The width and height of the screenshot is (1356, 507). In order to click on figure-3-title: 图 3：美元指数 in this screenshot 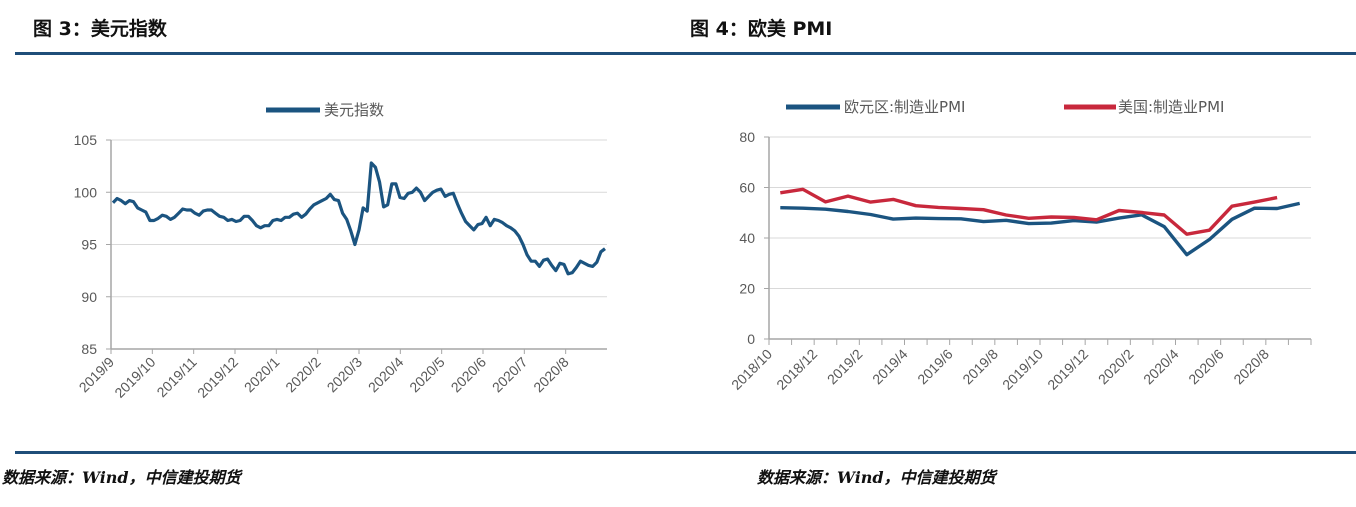, I will do `click(100, 29)`.